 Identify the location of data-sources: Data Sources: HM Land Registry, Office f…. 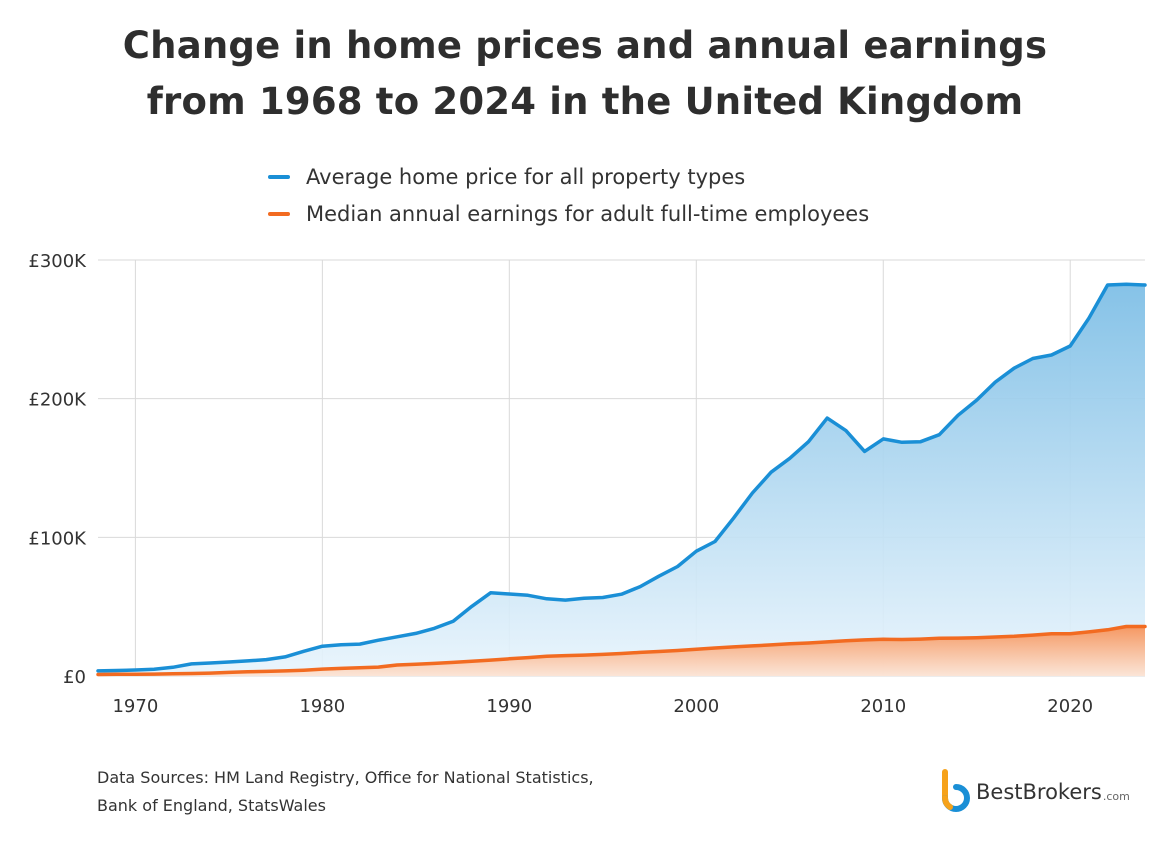
(345, 792).